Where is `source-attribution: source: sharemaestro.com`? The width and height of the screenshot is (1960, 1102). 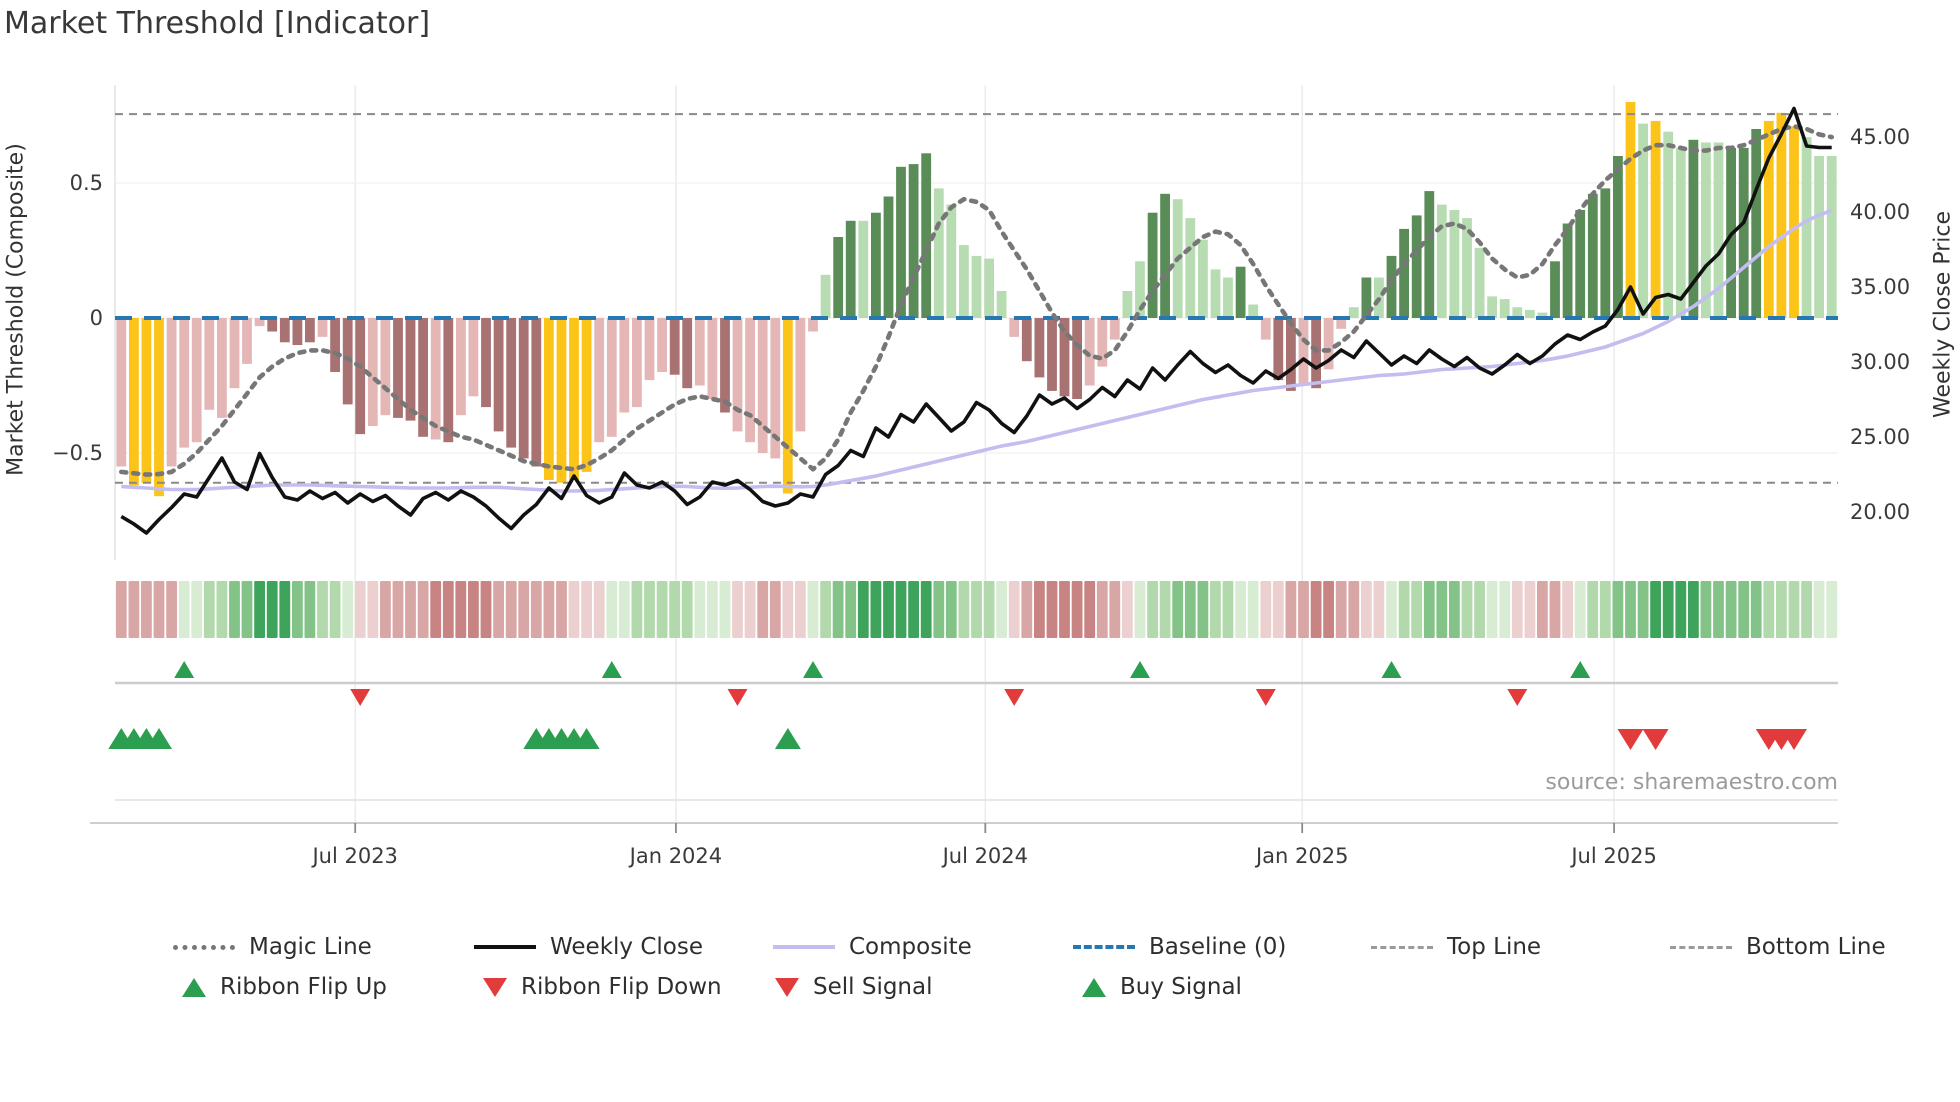 source-attribution: source: sharemaestro.com is located at coordinates (1691, 782).